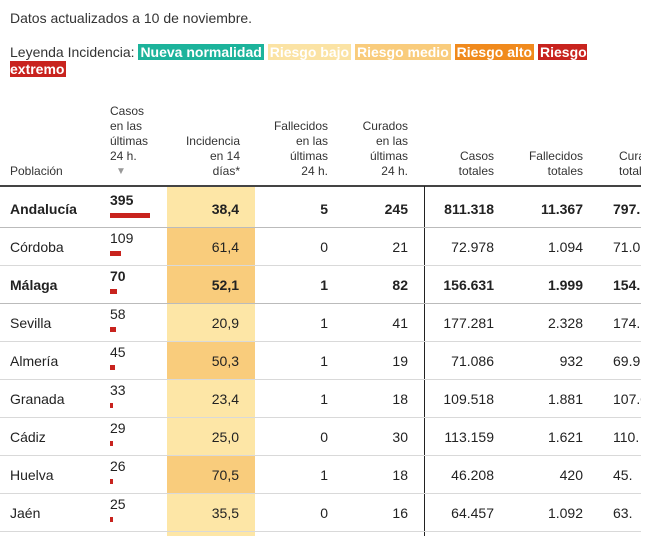 The image size is (653, 544). I want to click on legend-nueva-normalidad: Nueva normalidad, so click(201, 52).